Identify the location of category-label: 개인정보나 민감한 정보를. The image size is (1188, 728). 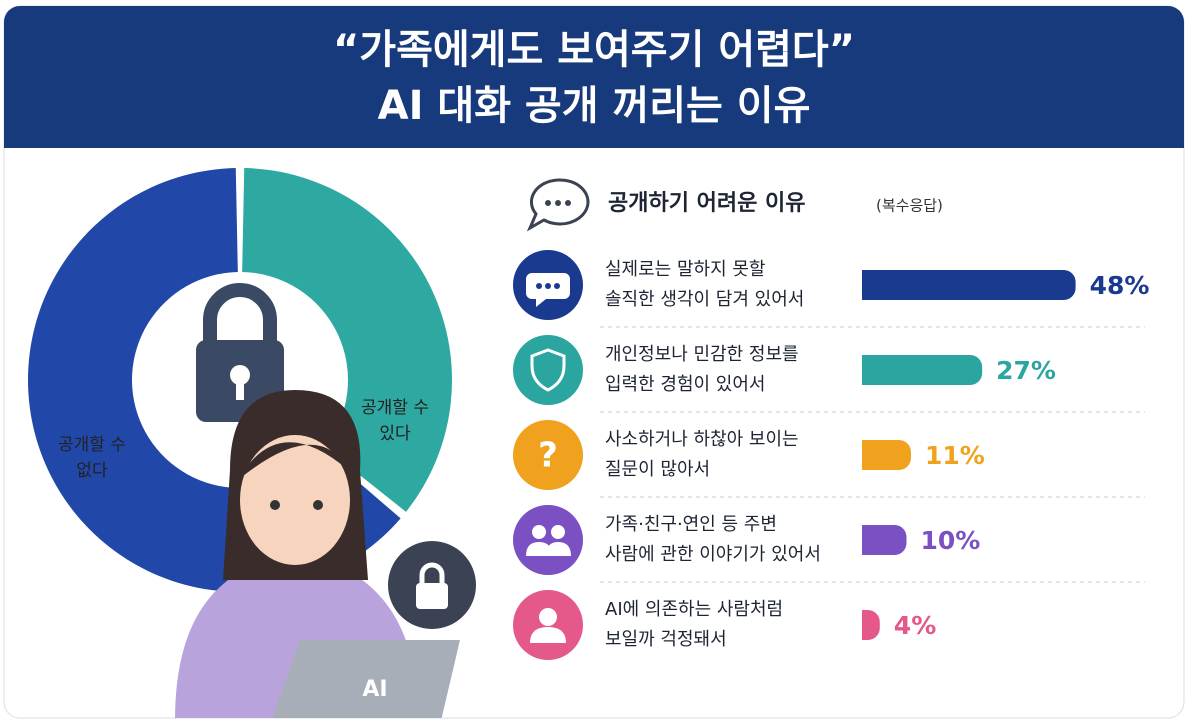
(702, 354).